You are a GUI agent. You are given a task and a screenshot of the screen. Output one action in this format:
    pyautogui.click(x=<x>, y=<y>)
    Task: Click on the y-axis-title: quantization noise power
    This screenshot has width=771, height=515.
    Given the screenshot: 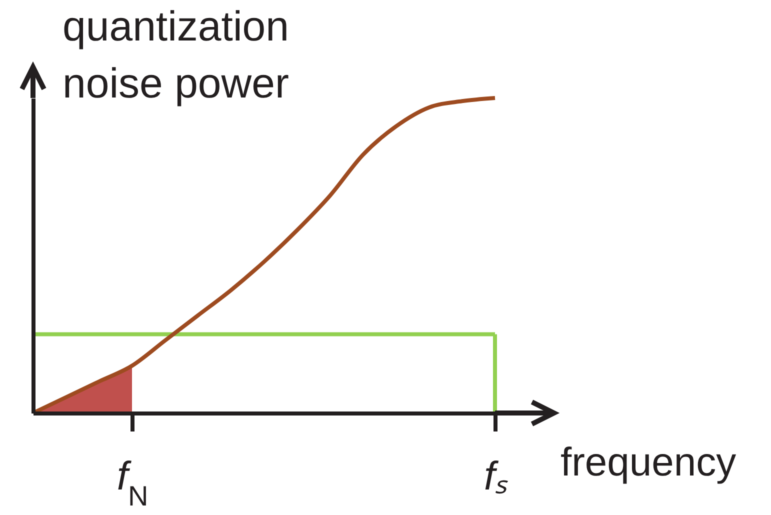 What is the action you would take?
    pyautogui.click(x=176, y=54)
    